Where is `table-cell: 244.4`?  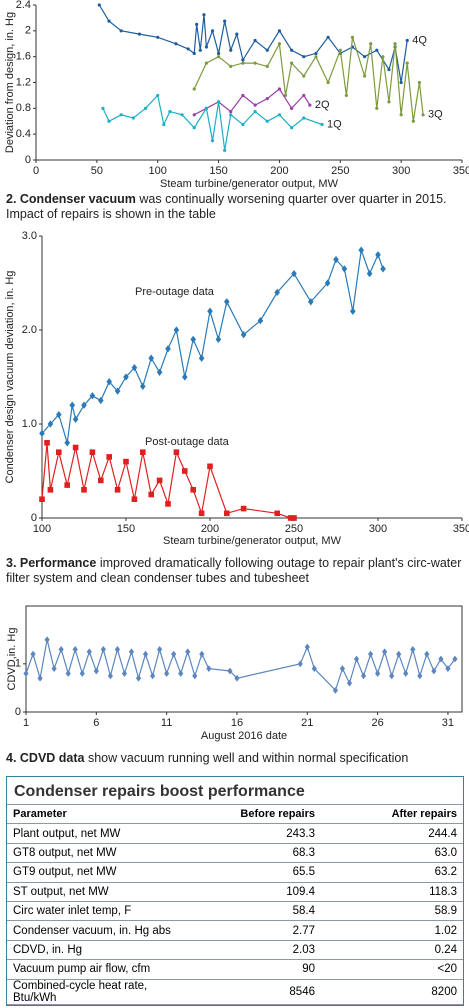 table-cell: 244.4 is located at coordinates (392, 833).